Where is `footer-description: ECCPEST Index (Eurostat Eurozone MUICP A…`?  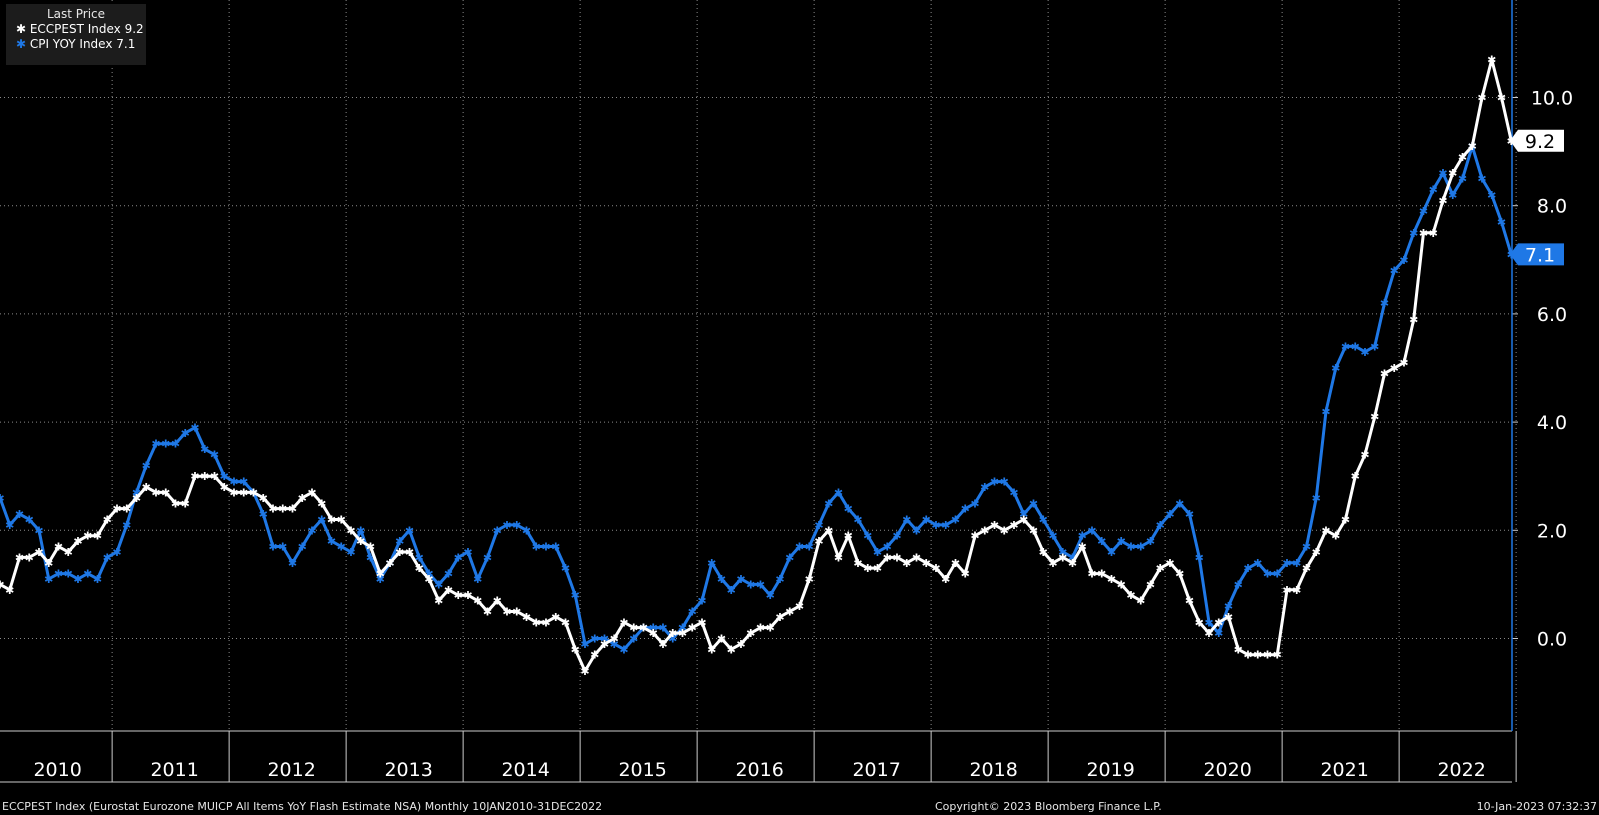
footer-description: ECCPEST Index (Eurostat Eurozone MUICP A… is located at coordinates (302, 806).